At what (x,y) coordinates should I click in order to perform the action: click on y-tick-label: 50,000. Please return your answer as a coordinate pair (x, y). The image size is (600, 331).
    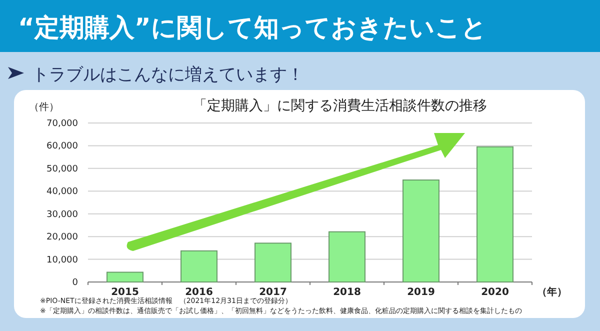
    Looking at the image, I should click on (62, 169).